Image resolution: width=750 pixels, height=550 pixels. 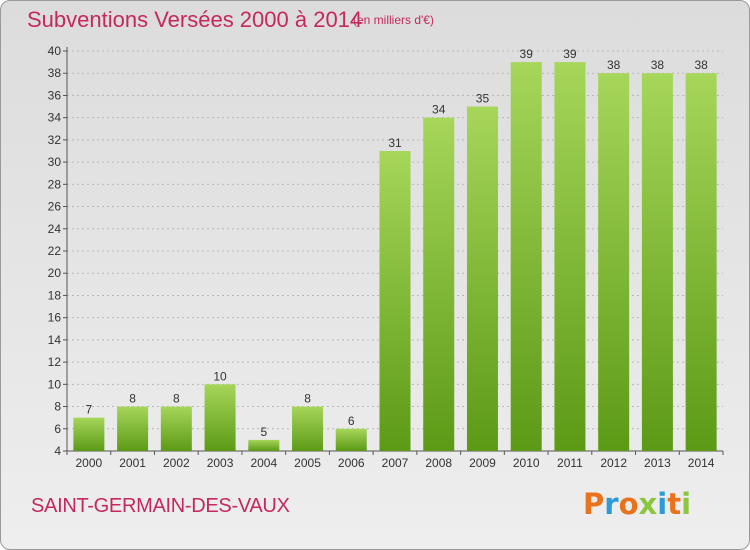 I want to click on proxiti-logo: Proxiti, so click(x=637, y=504).